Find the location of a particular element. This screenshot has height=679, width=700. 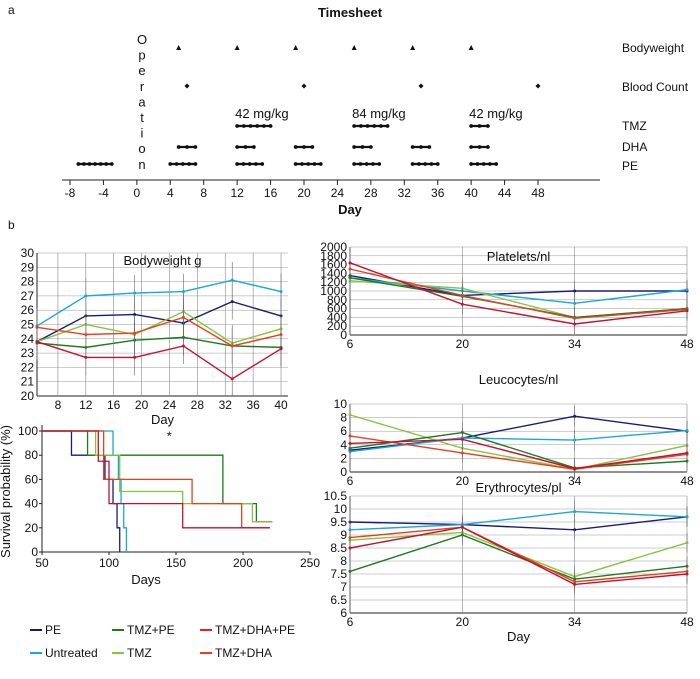

operation-letter: o is located at coordinates (141, 148).